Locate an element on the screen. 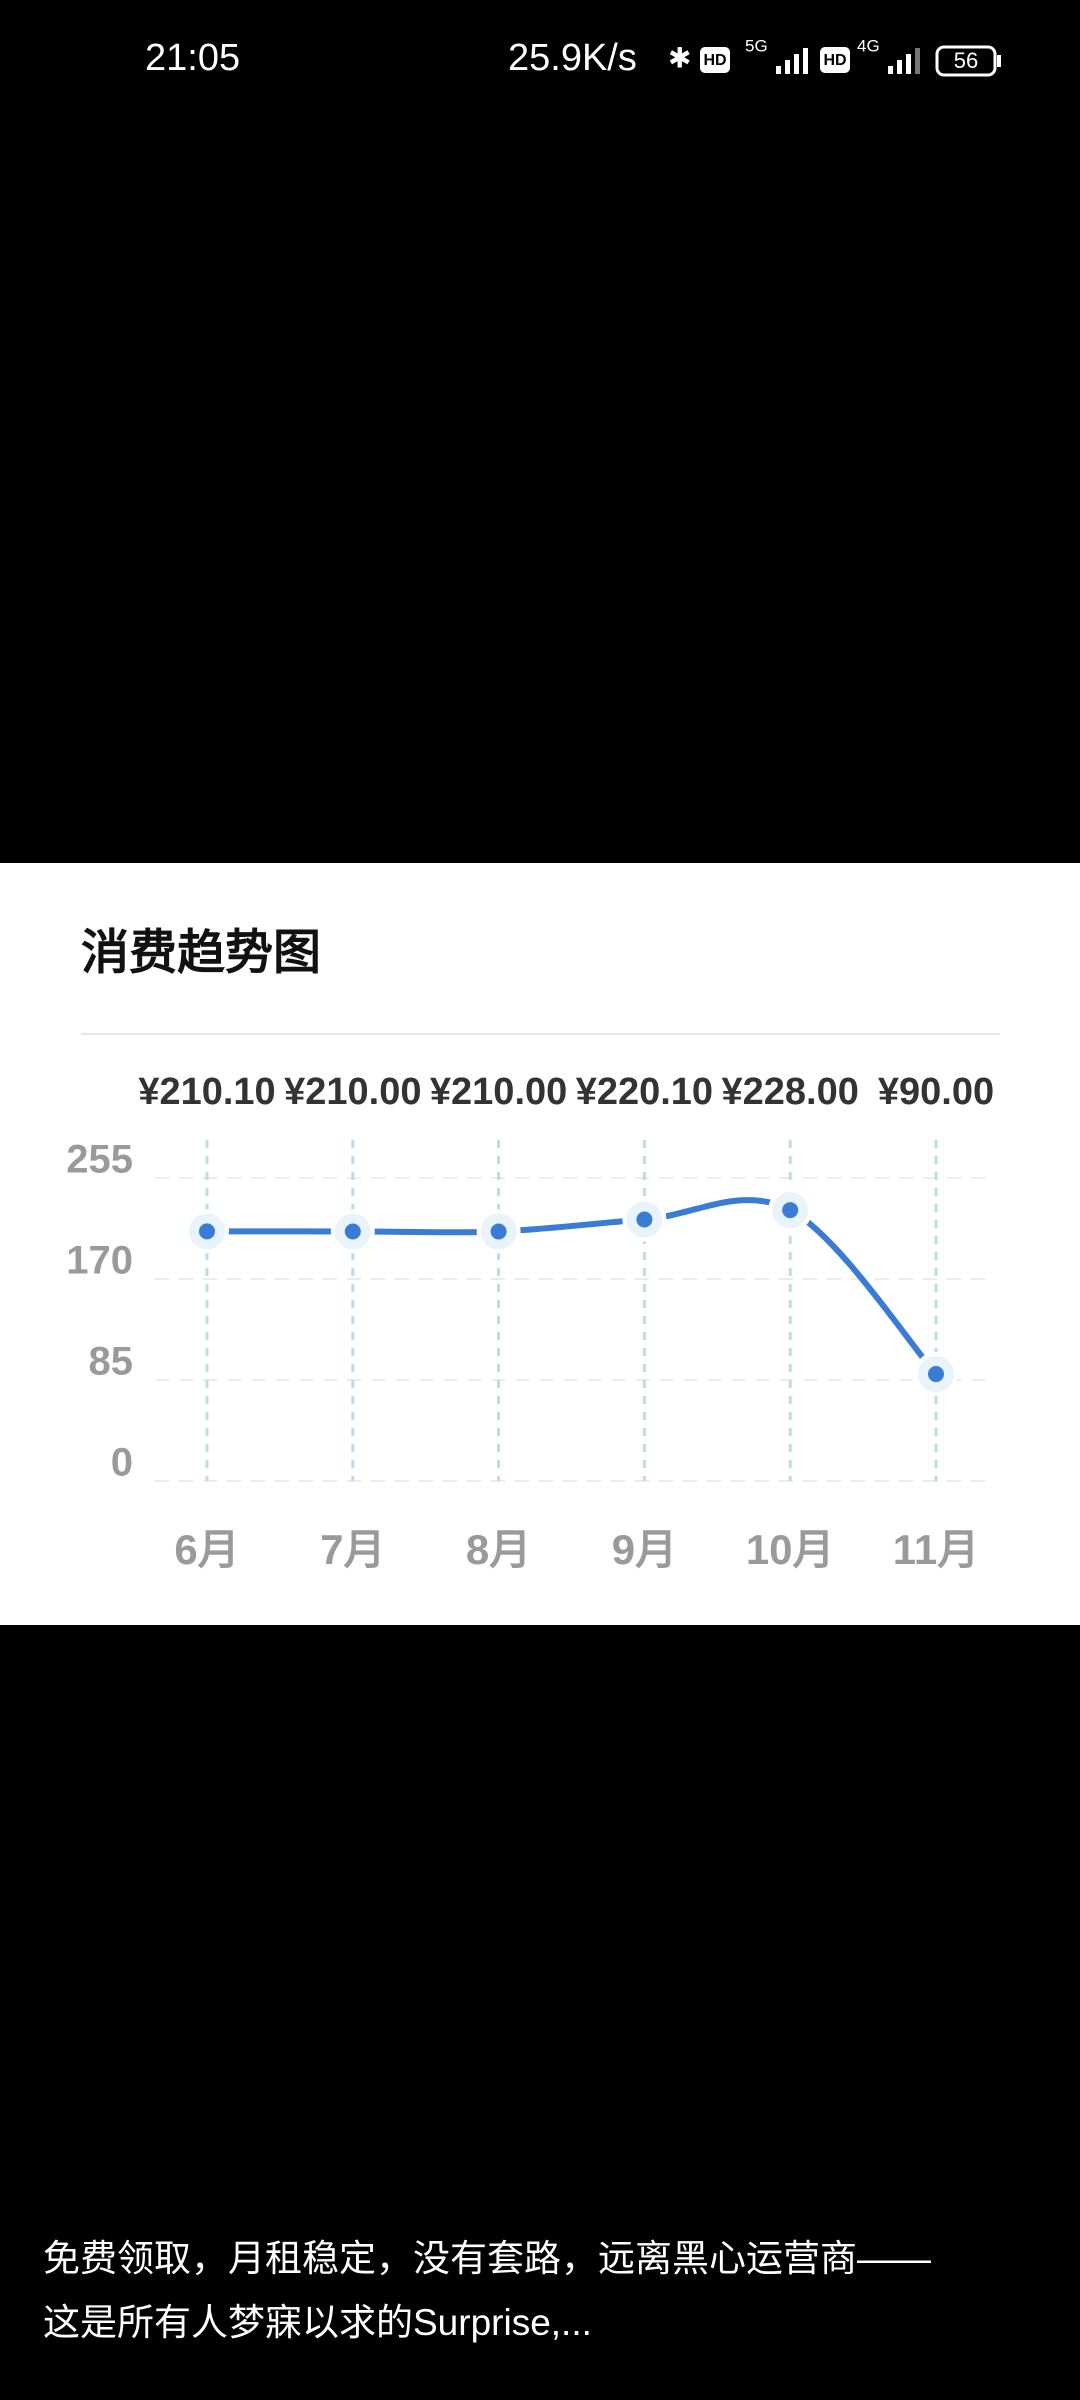 The image size is (1080, 2400). x-tick-label: 11月 is located at coordinates (936, 1549).